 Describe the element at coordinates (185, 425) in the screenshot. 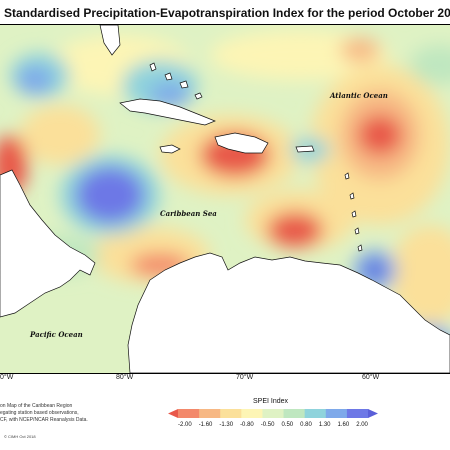

I see `legend-tick-label: -2.00` at that location.